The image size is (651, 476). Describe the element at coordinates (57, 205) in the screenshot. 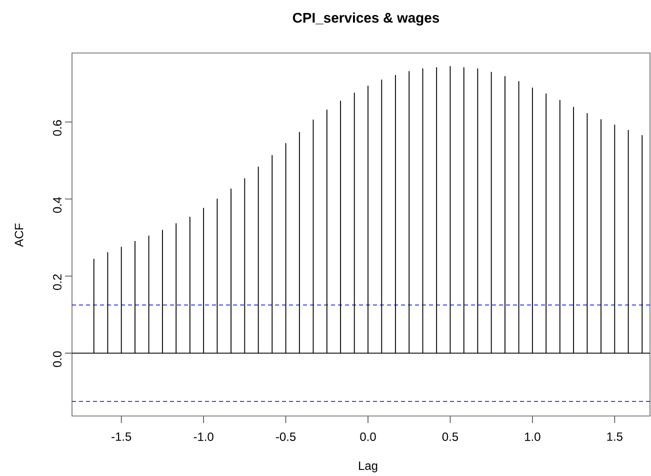

I see `y-tick-label: 0.4` at that location.